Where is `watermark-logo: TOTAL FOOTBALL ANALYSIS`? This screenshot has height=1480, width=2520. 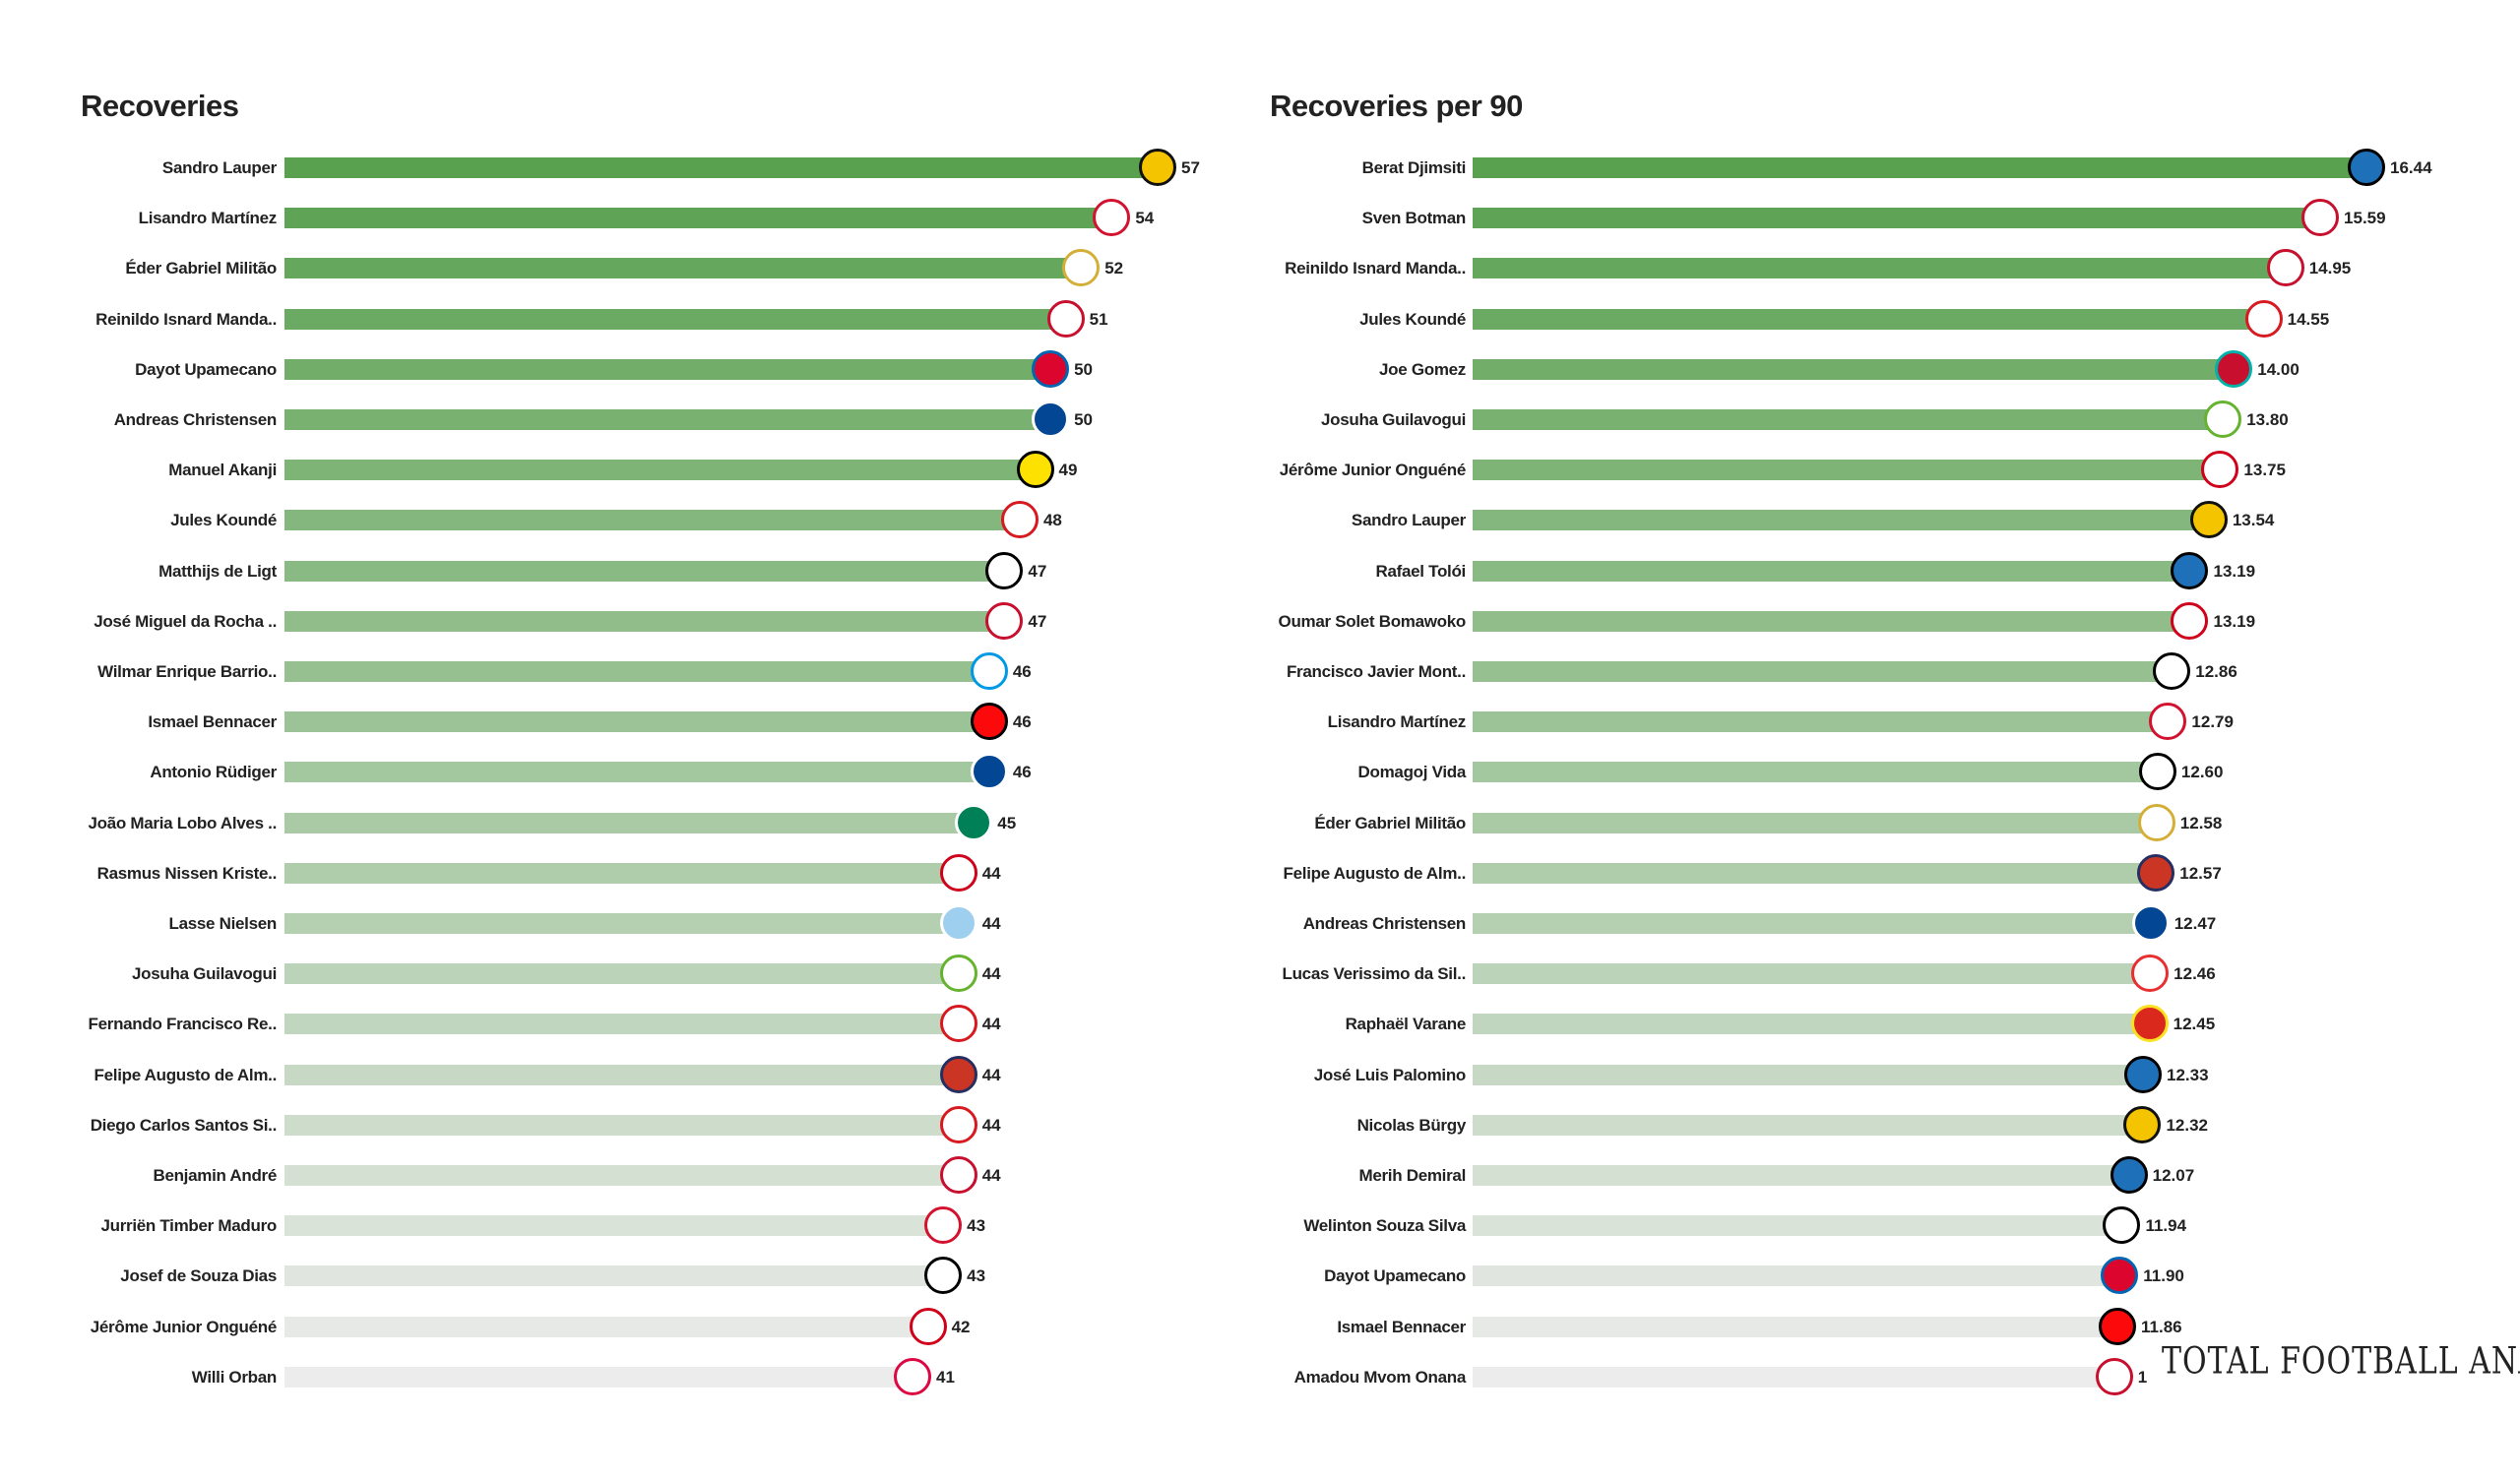
watermark-logo: TOTAL FOOTBALL ANALYSIS is located at coordinates (2341, 1361).